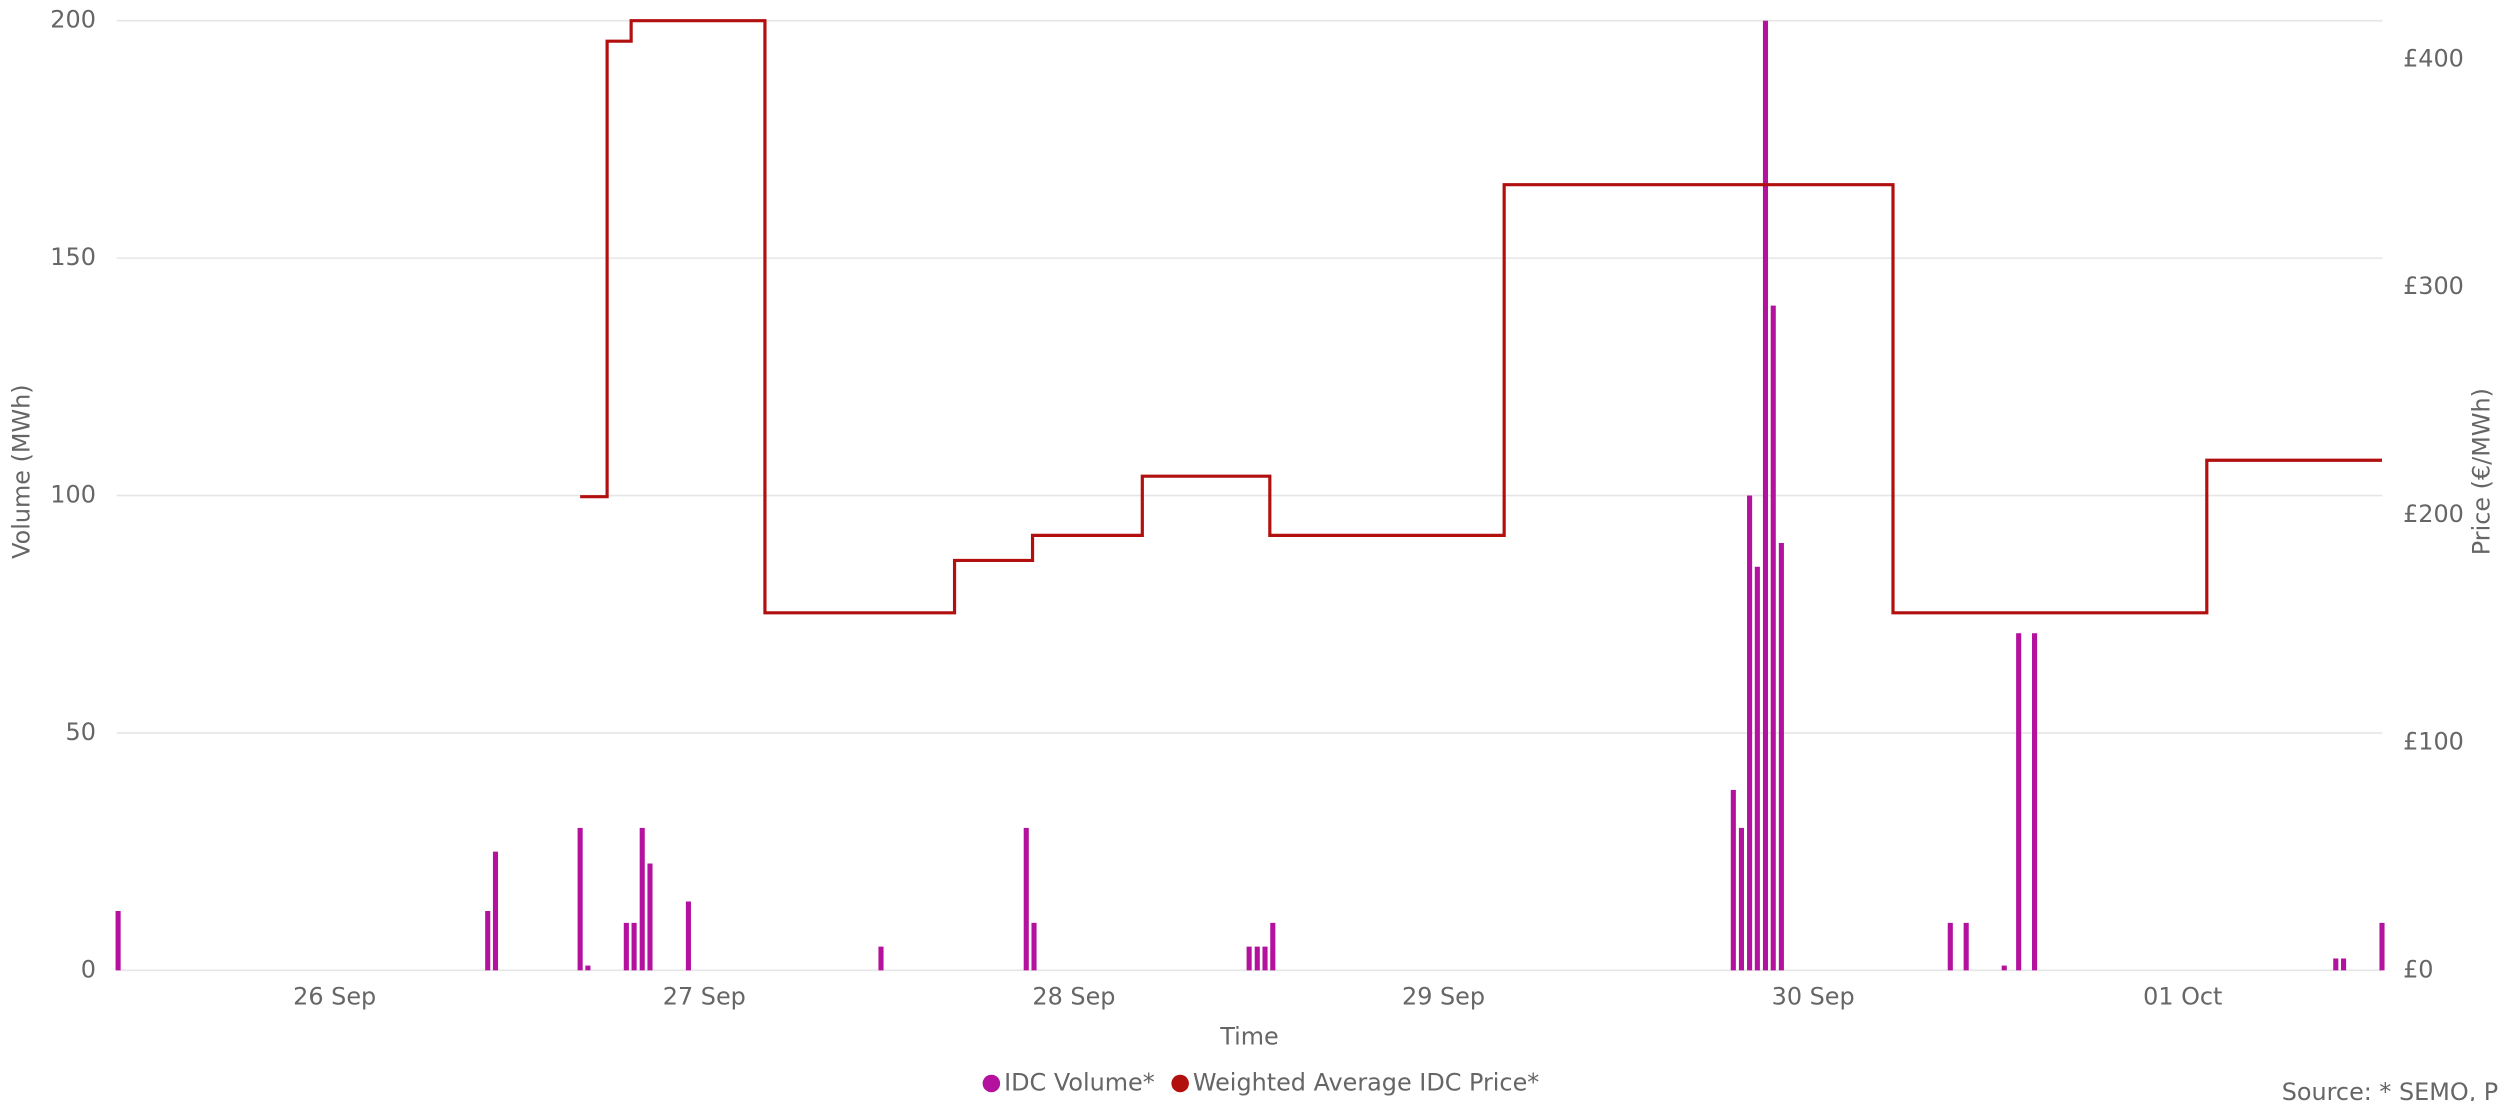  Describe the element at coordinates (334, 996) in the screenshot. I see `x-tick-label: 26 Sep` at that location.